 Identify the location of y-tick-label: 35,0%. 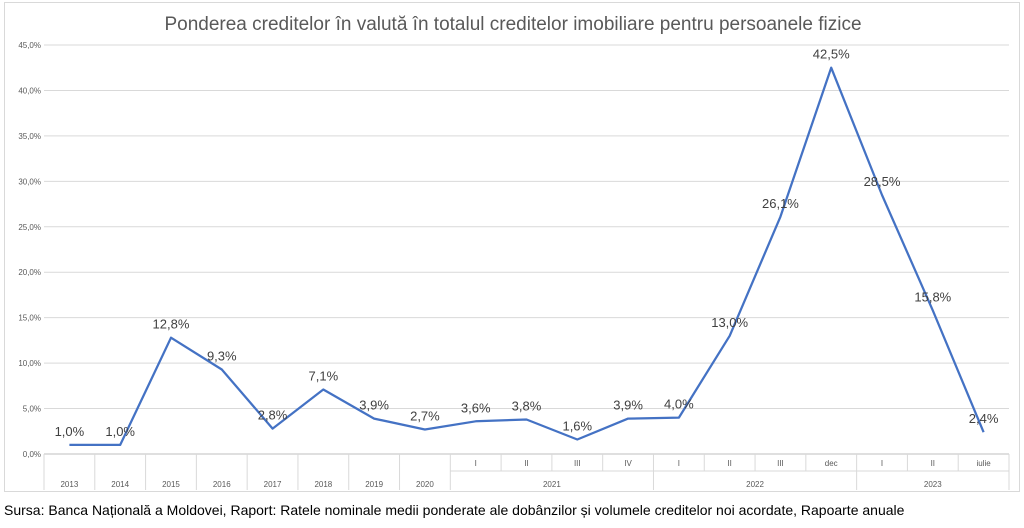
(29, 136).